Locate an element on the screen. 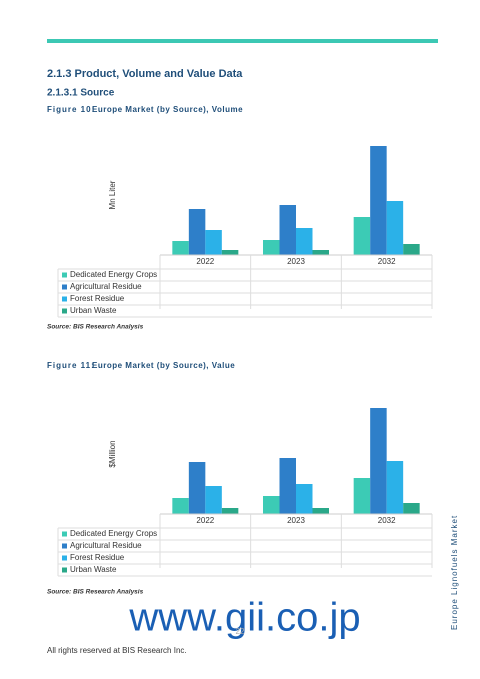 Image resolution: width=480 pixels, height=679 pixels. page-number: 22 is located at coordinates (240, 631).